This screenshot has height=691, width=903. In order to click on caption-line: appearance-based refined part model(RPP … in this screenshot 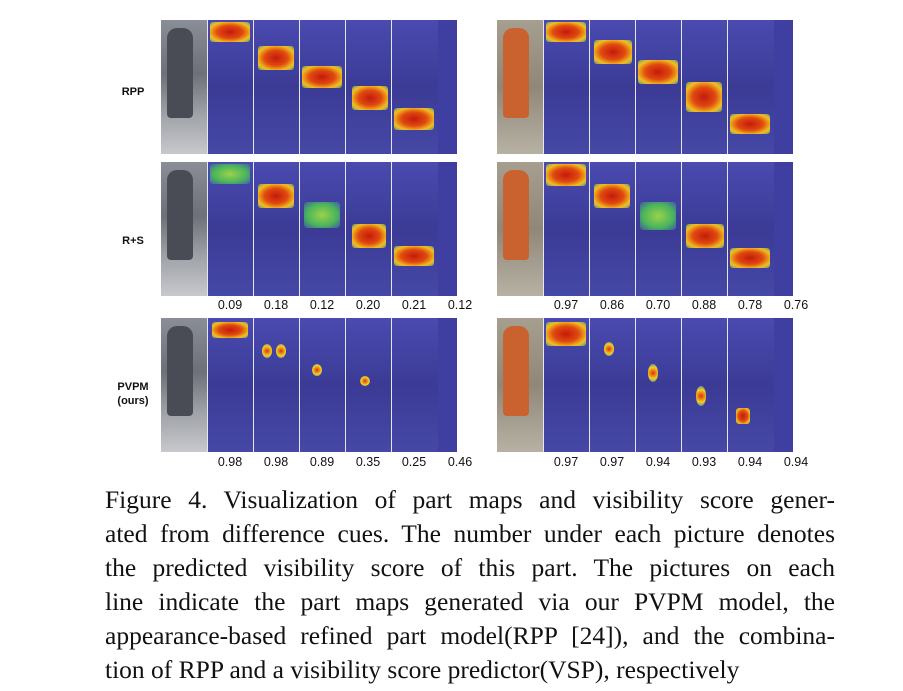, I will do `click(470, 635)`.